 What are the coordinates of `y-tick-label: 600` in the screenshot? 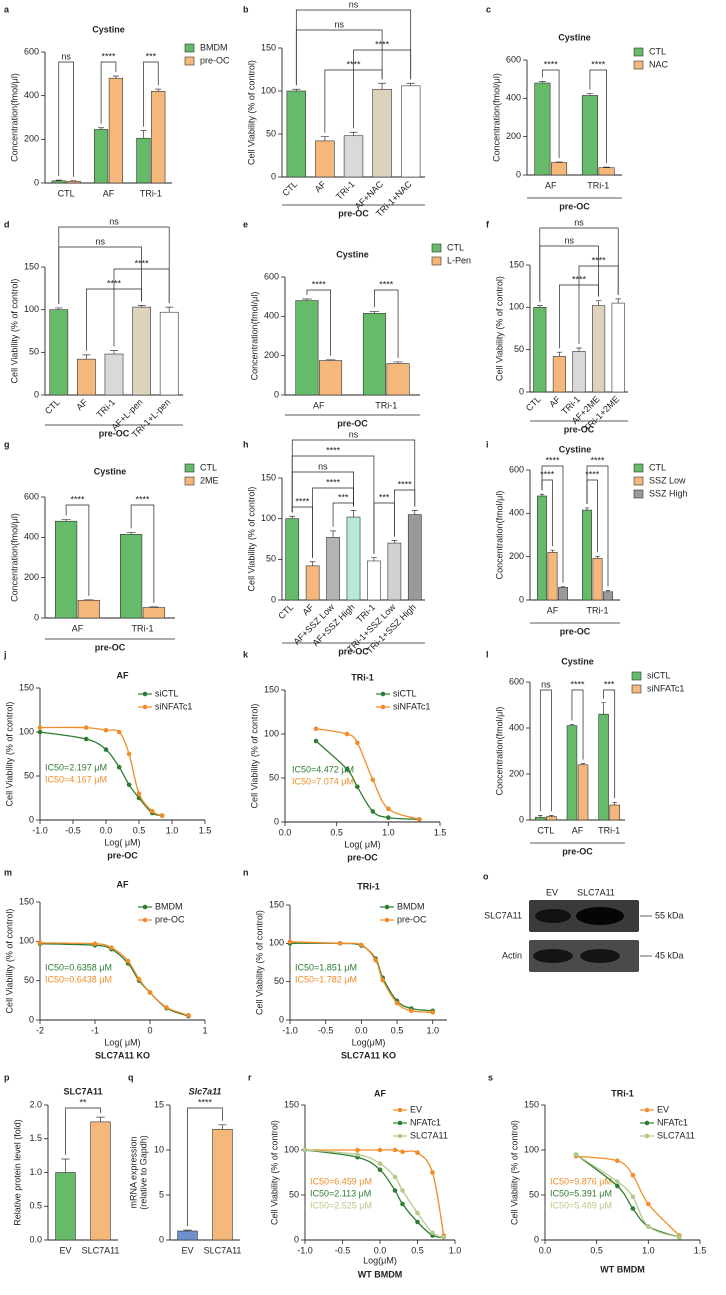 It's located at (31, 51).